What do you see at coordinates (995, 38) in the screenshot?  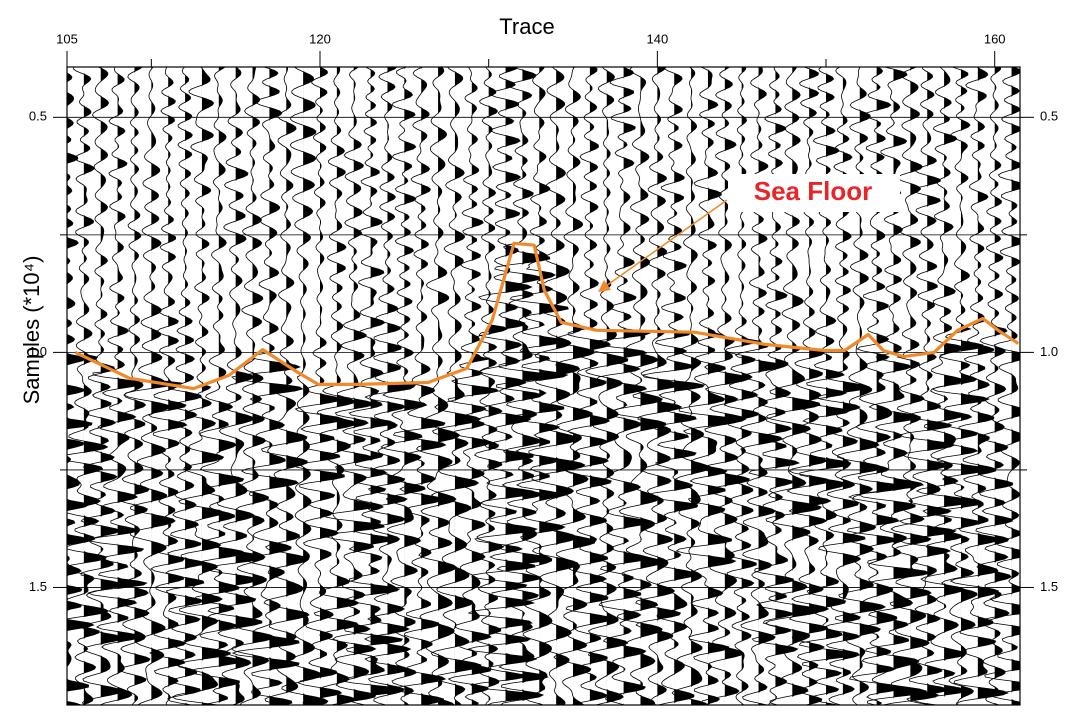 I see `x-tick-label: 160` at bounding box center [995, 38].